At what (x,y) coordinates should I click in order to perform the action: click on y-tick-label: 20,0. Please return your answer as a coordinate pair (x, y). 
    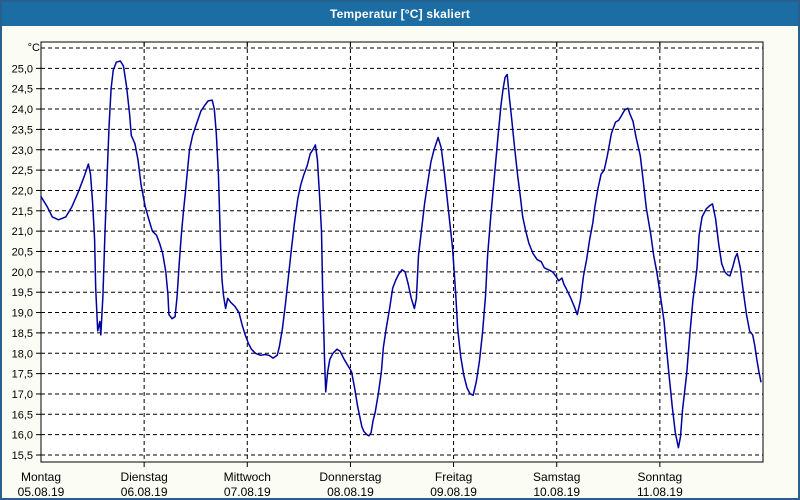
    Looking at the image, I should click on (22, 273).